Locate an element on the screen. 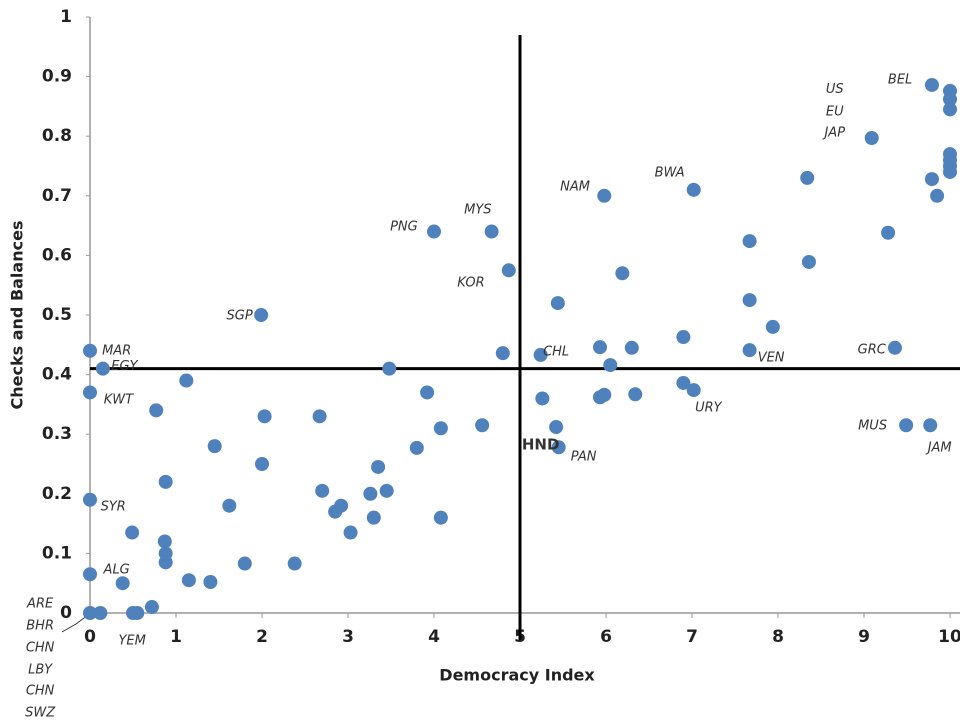  x-tick-label: 6 is located at coordinates (606, 637).